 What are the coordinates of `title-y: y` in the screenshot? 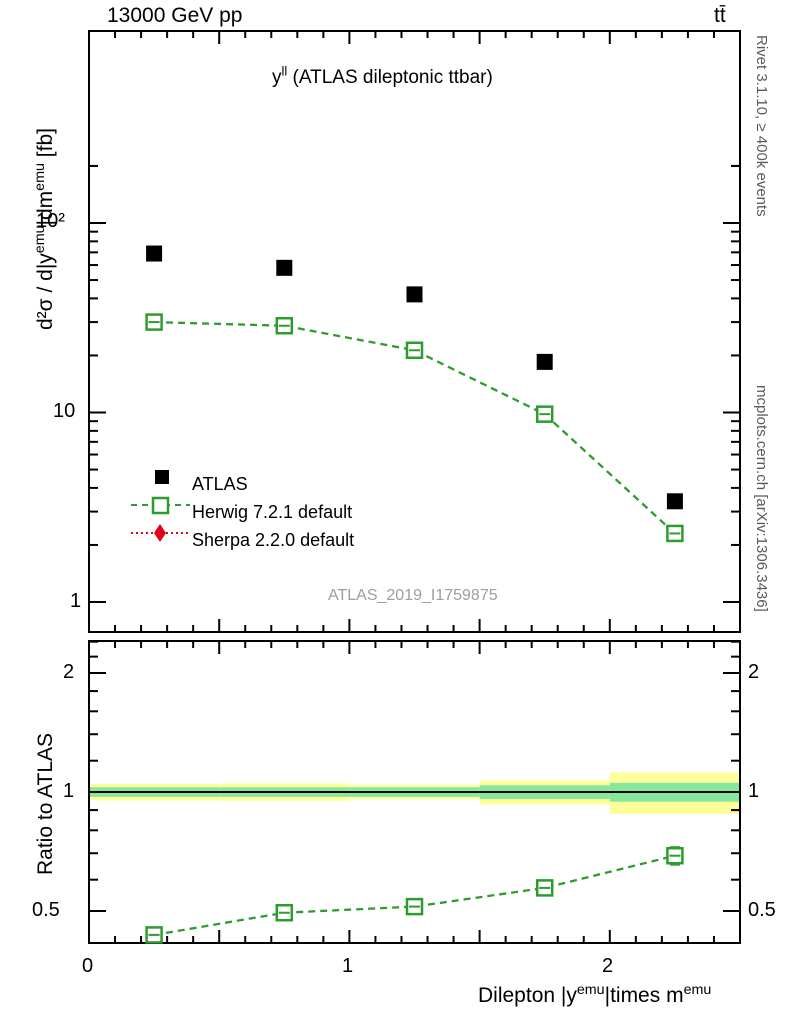 It's located at (277, 77).